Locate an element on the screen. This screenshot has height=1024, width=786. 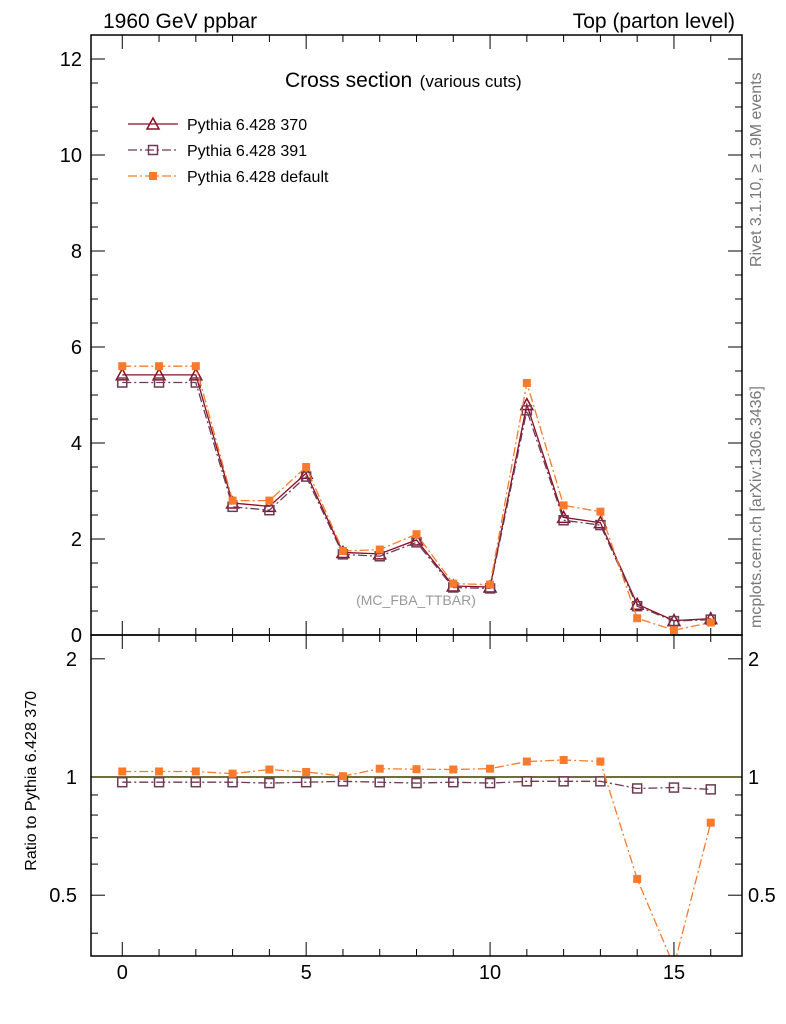
header-left-label: 1960 GeV ppbar is located at coordinates (180, 21).